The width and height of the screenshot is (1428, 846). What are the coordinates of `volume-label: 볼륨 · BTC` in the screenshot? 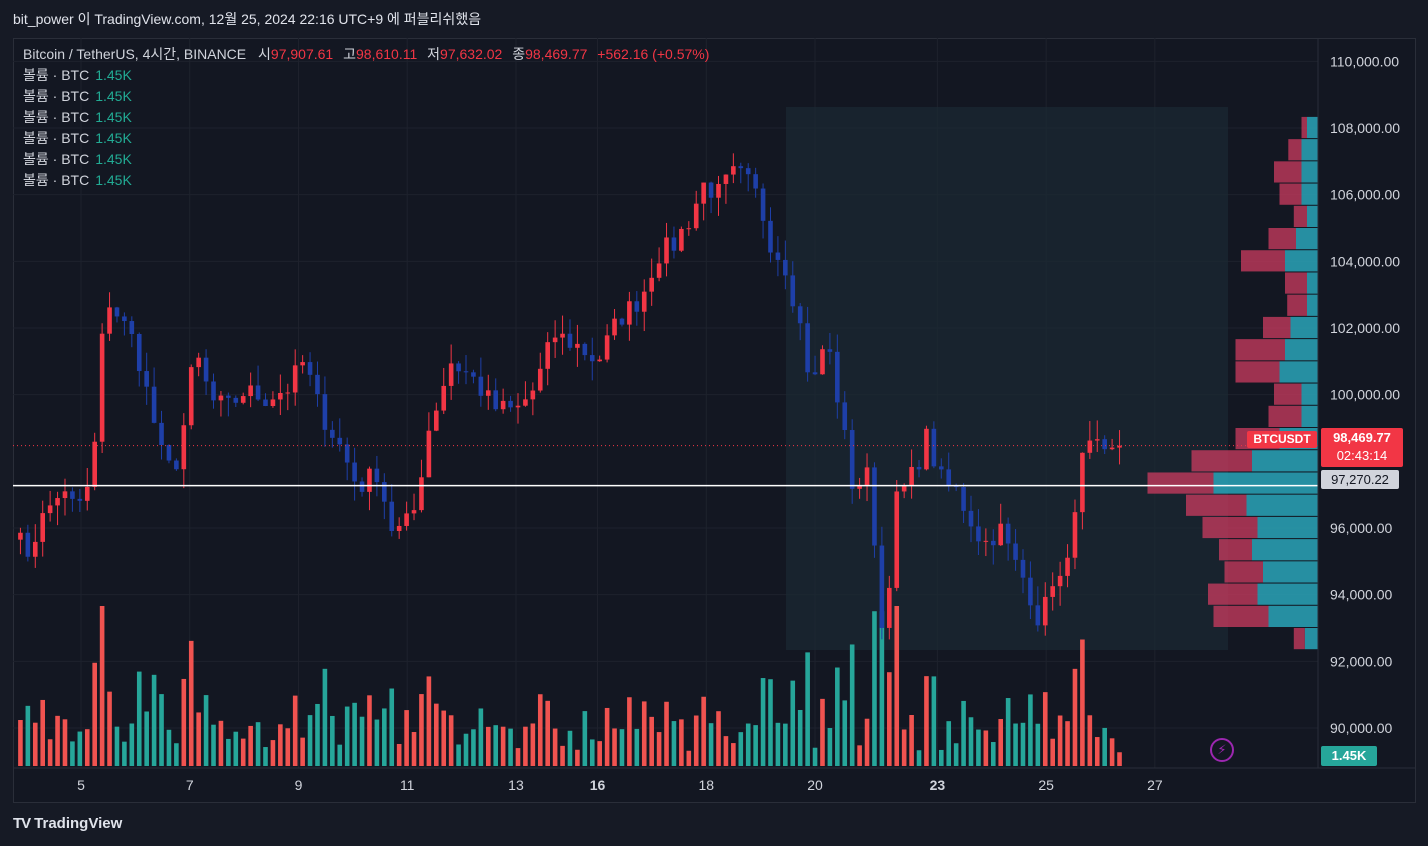 It's located at (56, 75).